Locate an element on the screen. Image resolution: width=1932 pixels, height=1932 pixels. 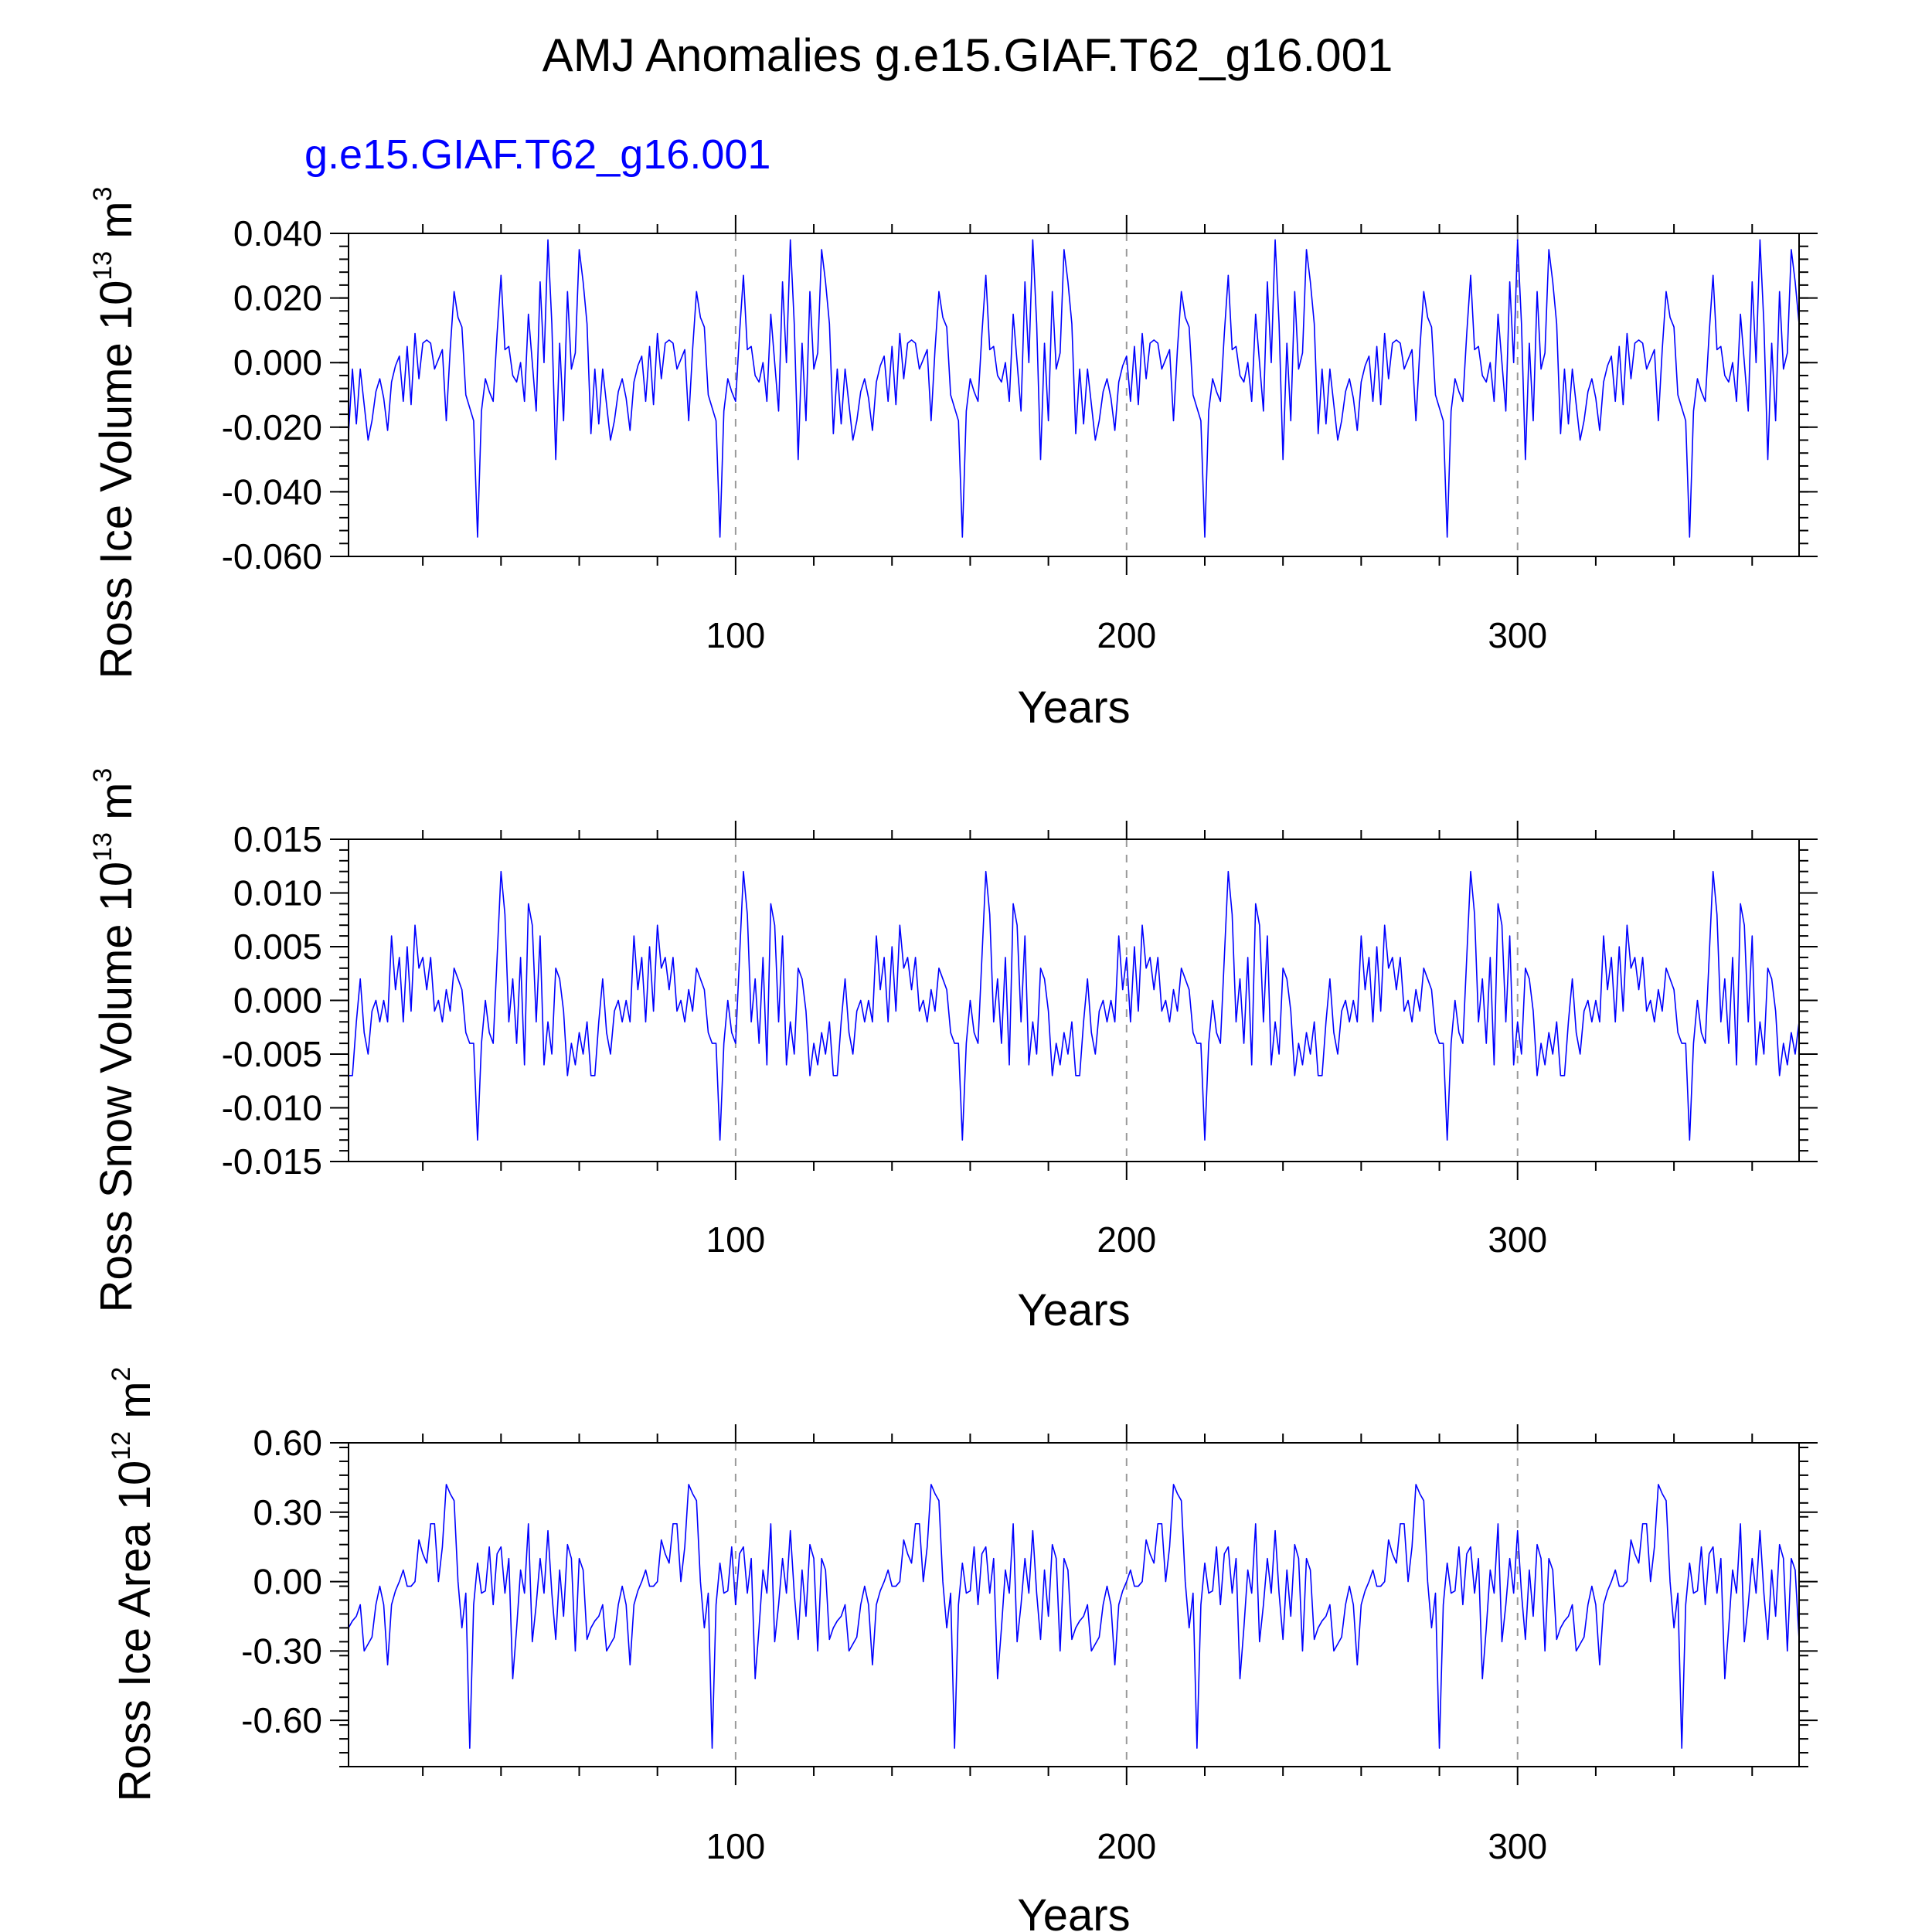
y-tick-label: 0.020 is located at coordinates (277, 298).